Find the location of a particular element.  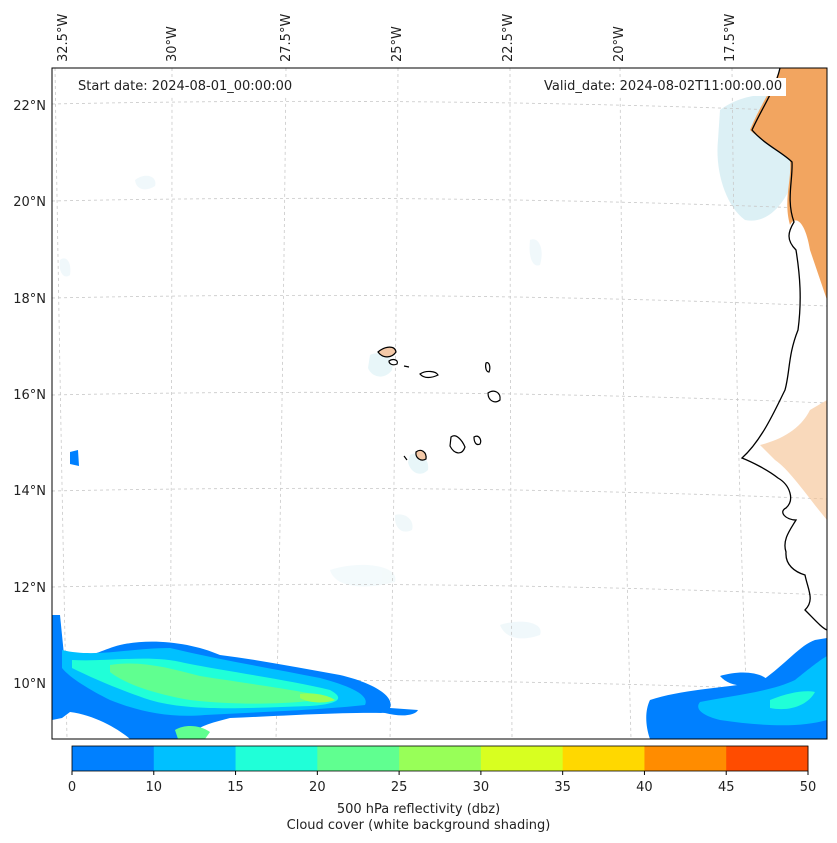

colorbar-tick-label: 30 is located at coordinates (481, 787).